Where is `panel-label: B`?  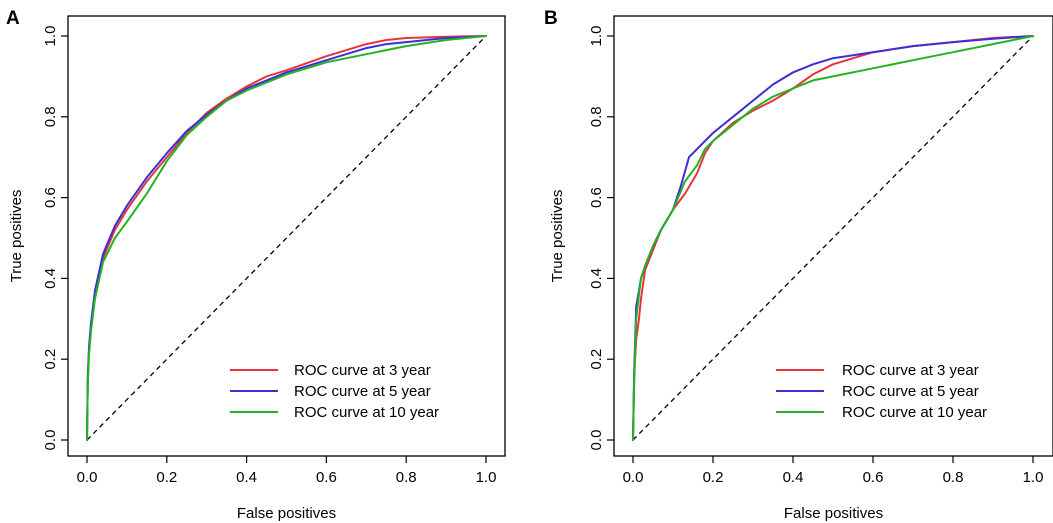
panel-label: B is located at coordinates (551, 18).